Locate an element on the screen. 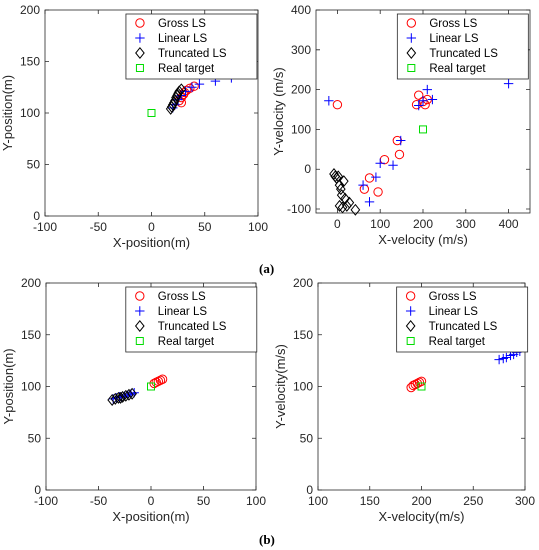 This screenshot has width=539, height=550. x-axis-label: X-velocity(m/s) is located at coordinates (422, 516).